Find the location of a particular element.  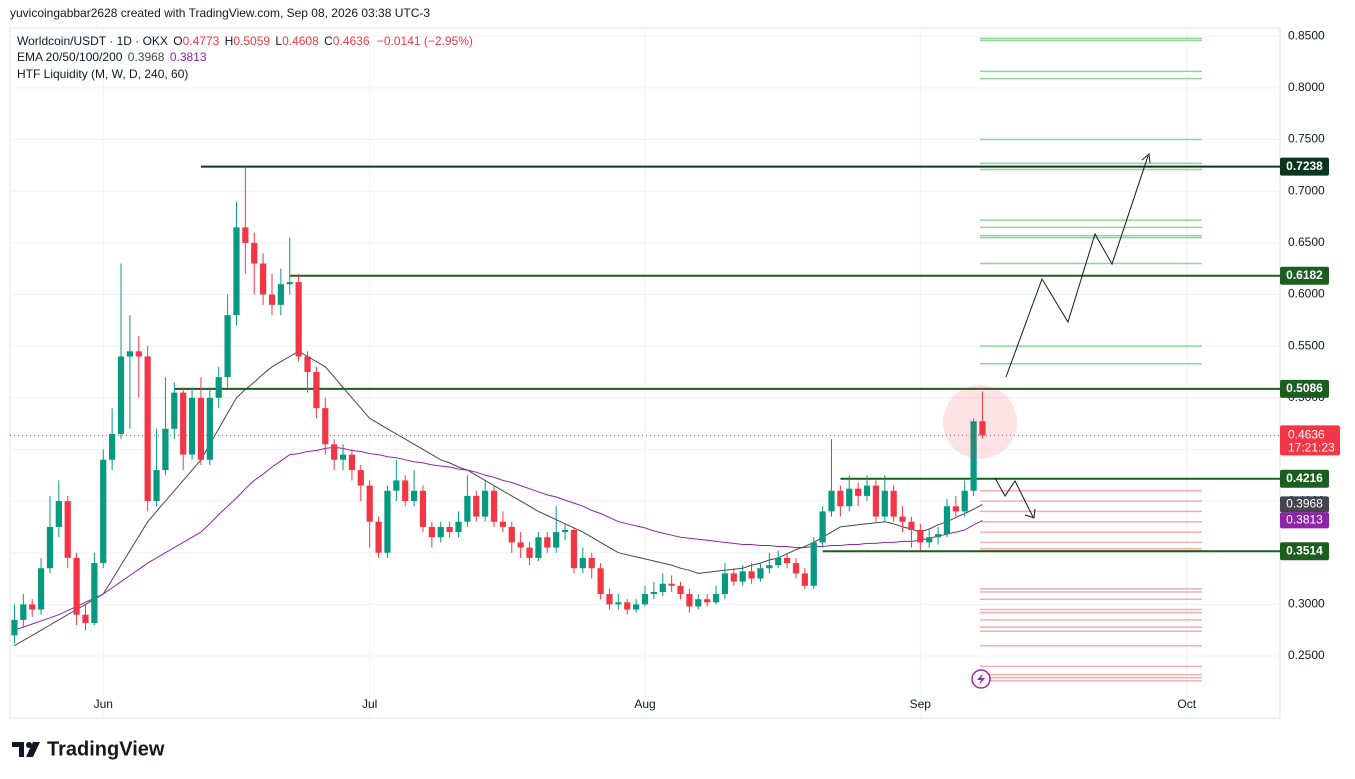

ohlc-label: O is located at coordinates (177, 41).